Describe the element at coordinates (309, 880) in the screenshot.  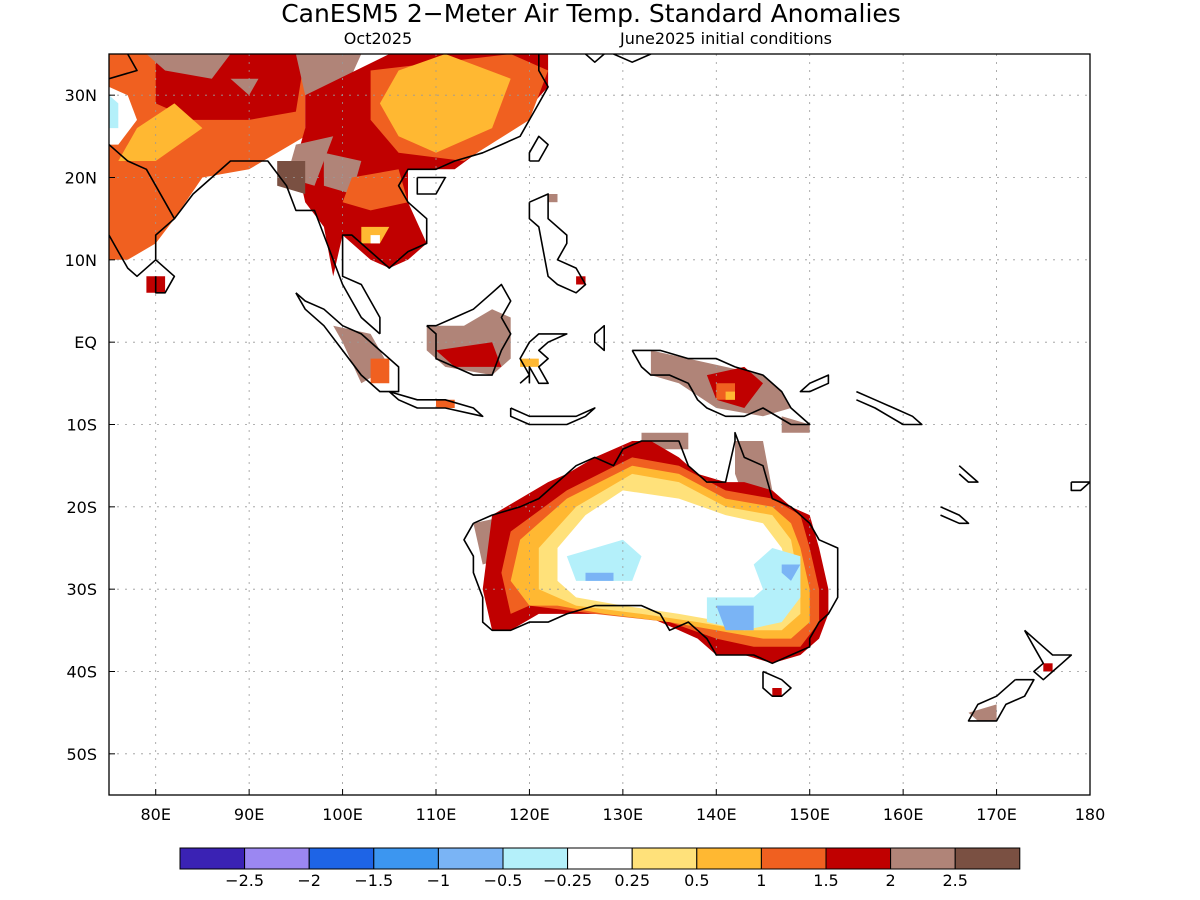
I see `legend-label: −2` at that location.